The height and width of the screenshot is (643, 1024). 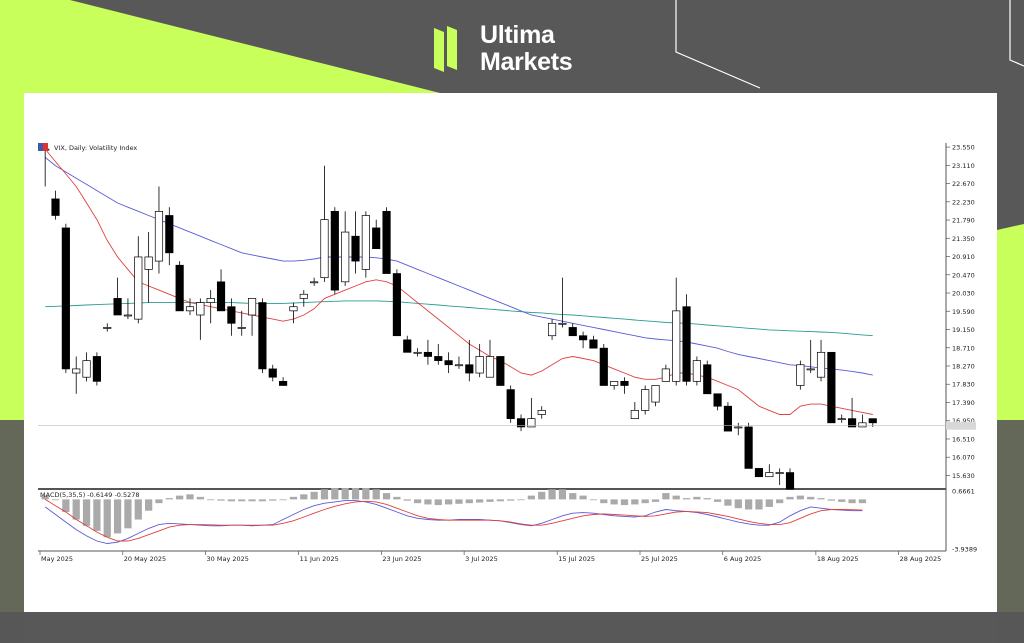 What do you see at coordinates (12, 531) in the screenshot?
I see `fade-bottom-left` at bounding box center [12, 531].